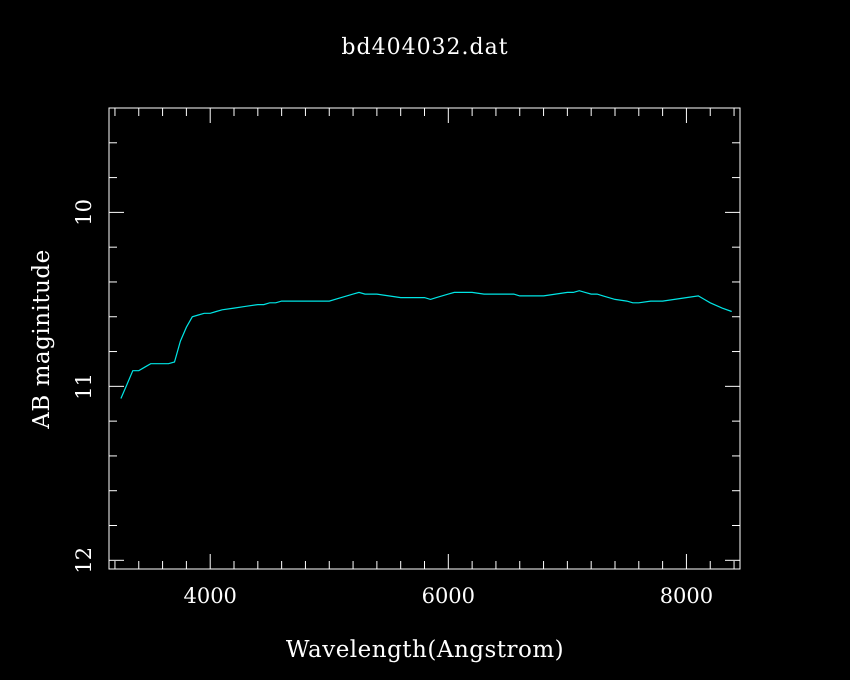 The image size is (850, 680). Describe the element at coordinates (84, 386) in the screenshot. I see `y-tick-label: 11` at that location.